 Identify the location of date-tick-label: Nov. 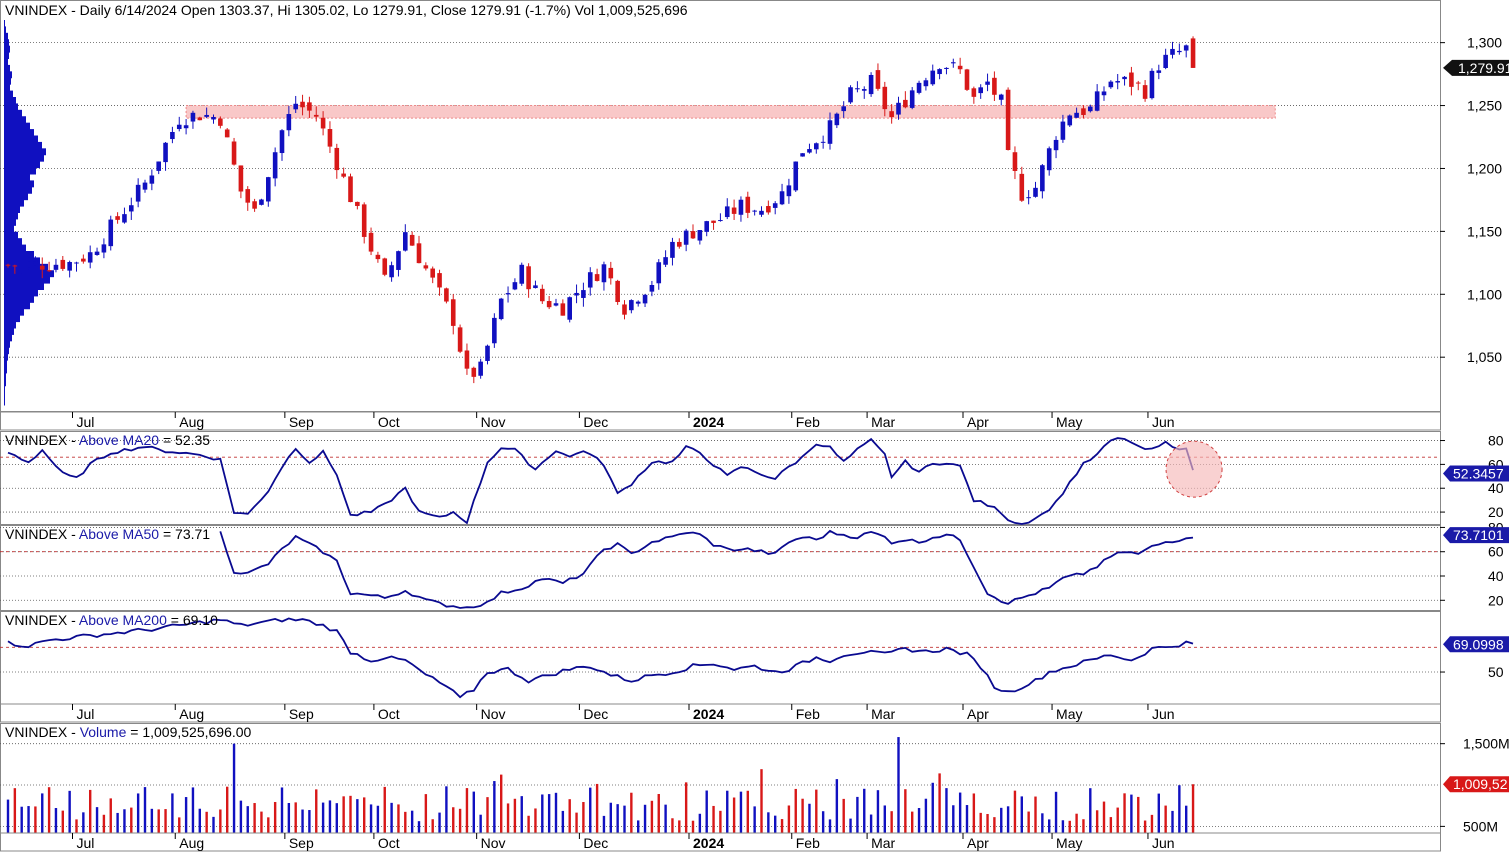
(493, 714).